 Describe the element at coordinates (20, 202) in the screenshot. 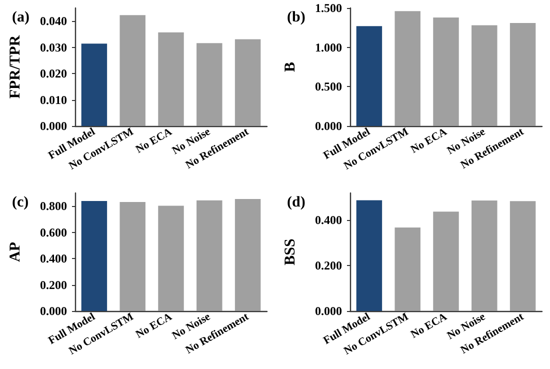

I see `text: (c)` at that location.